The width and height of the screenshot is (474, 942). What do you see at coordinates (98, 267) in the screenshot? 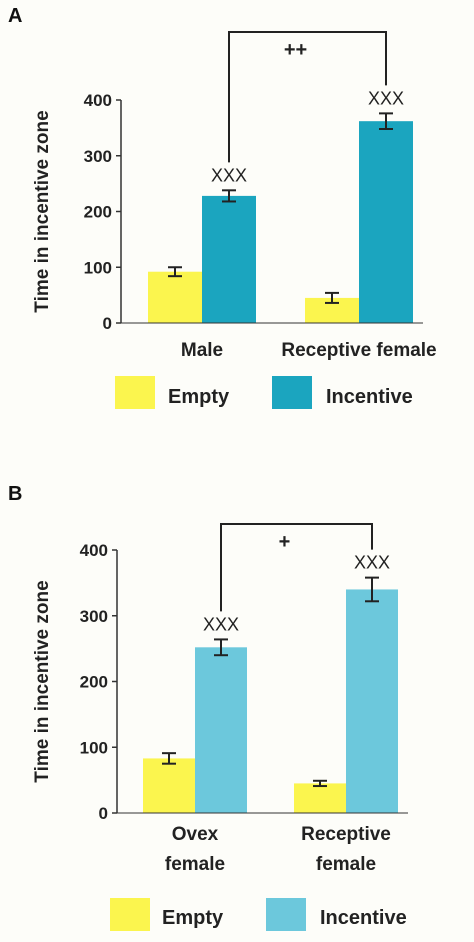
I see `panel-a-y-tick-label: 100` at bounding box center [98, 267].